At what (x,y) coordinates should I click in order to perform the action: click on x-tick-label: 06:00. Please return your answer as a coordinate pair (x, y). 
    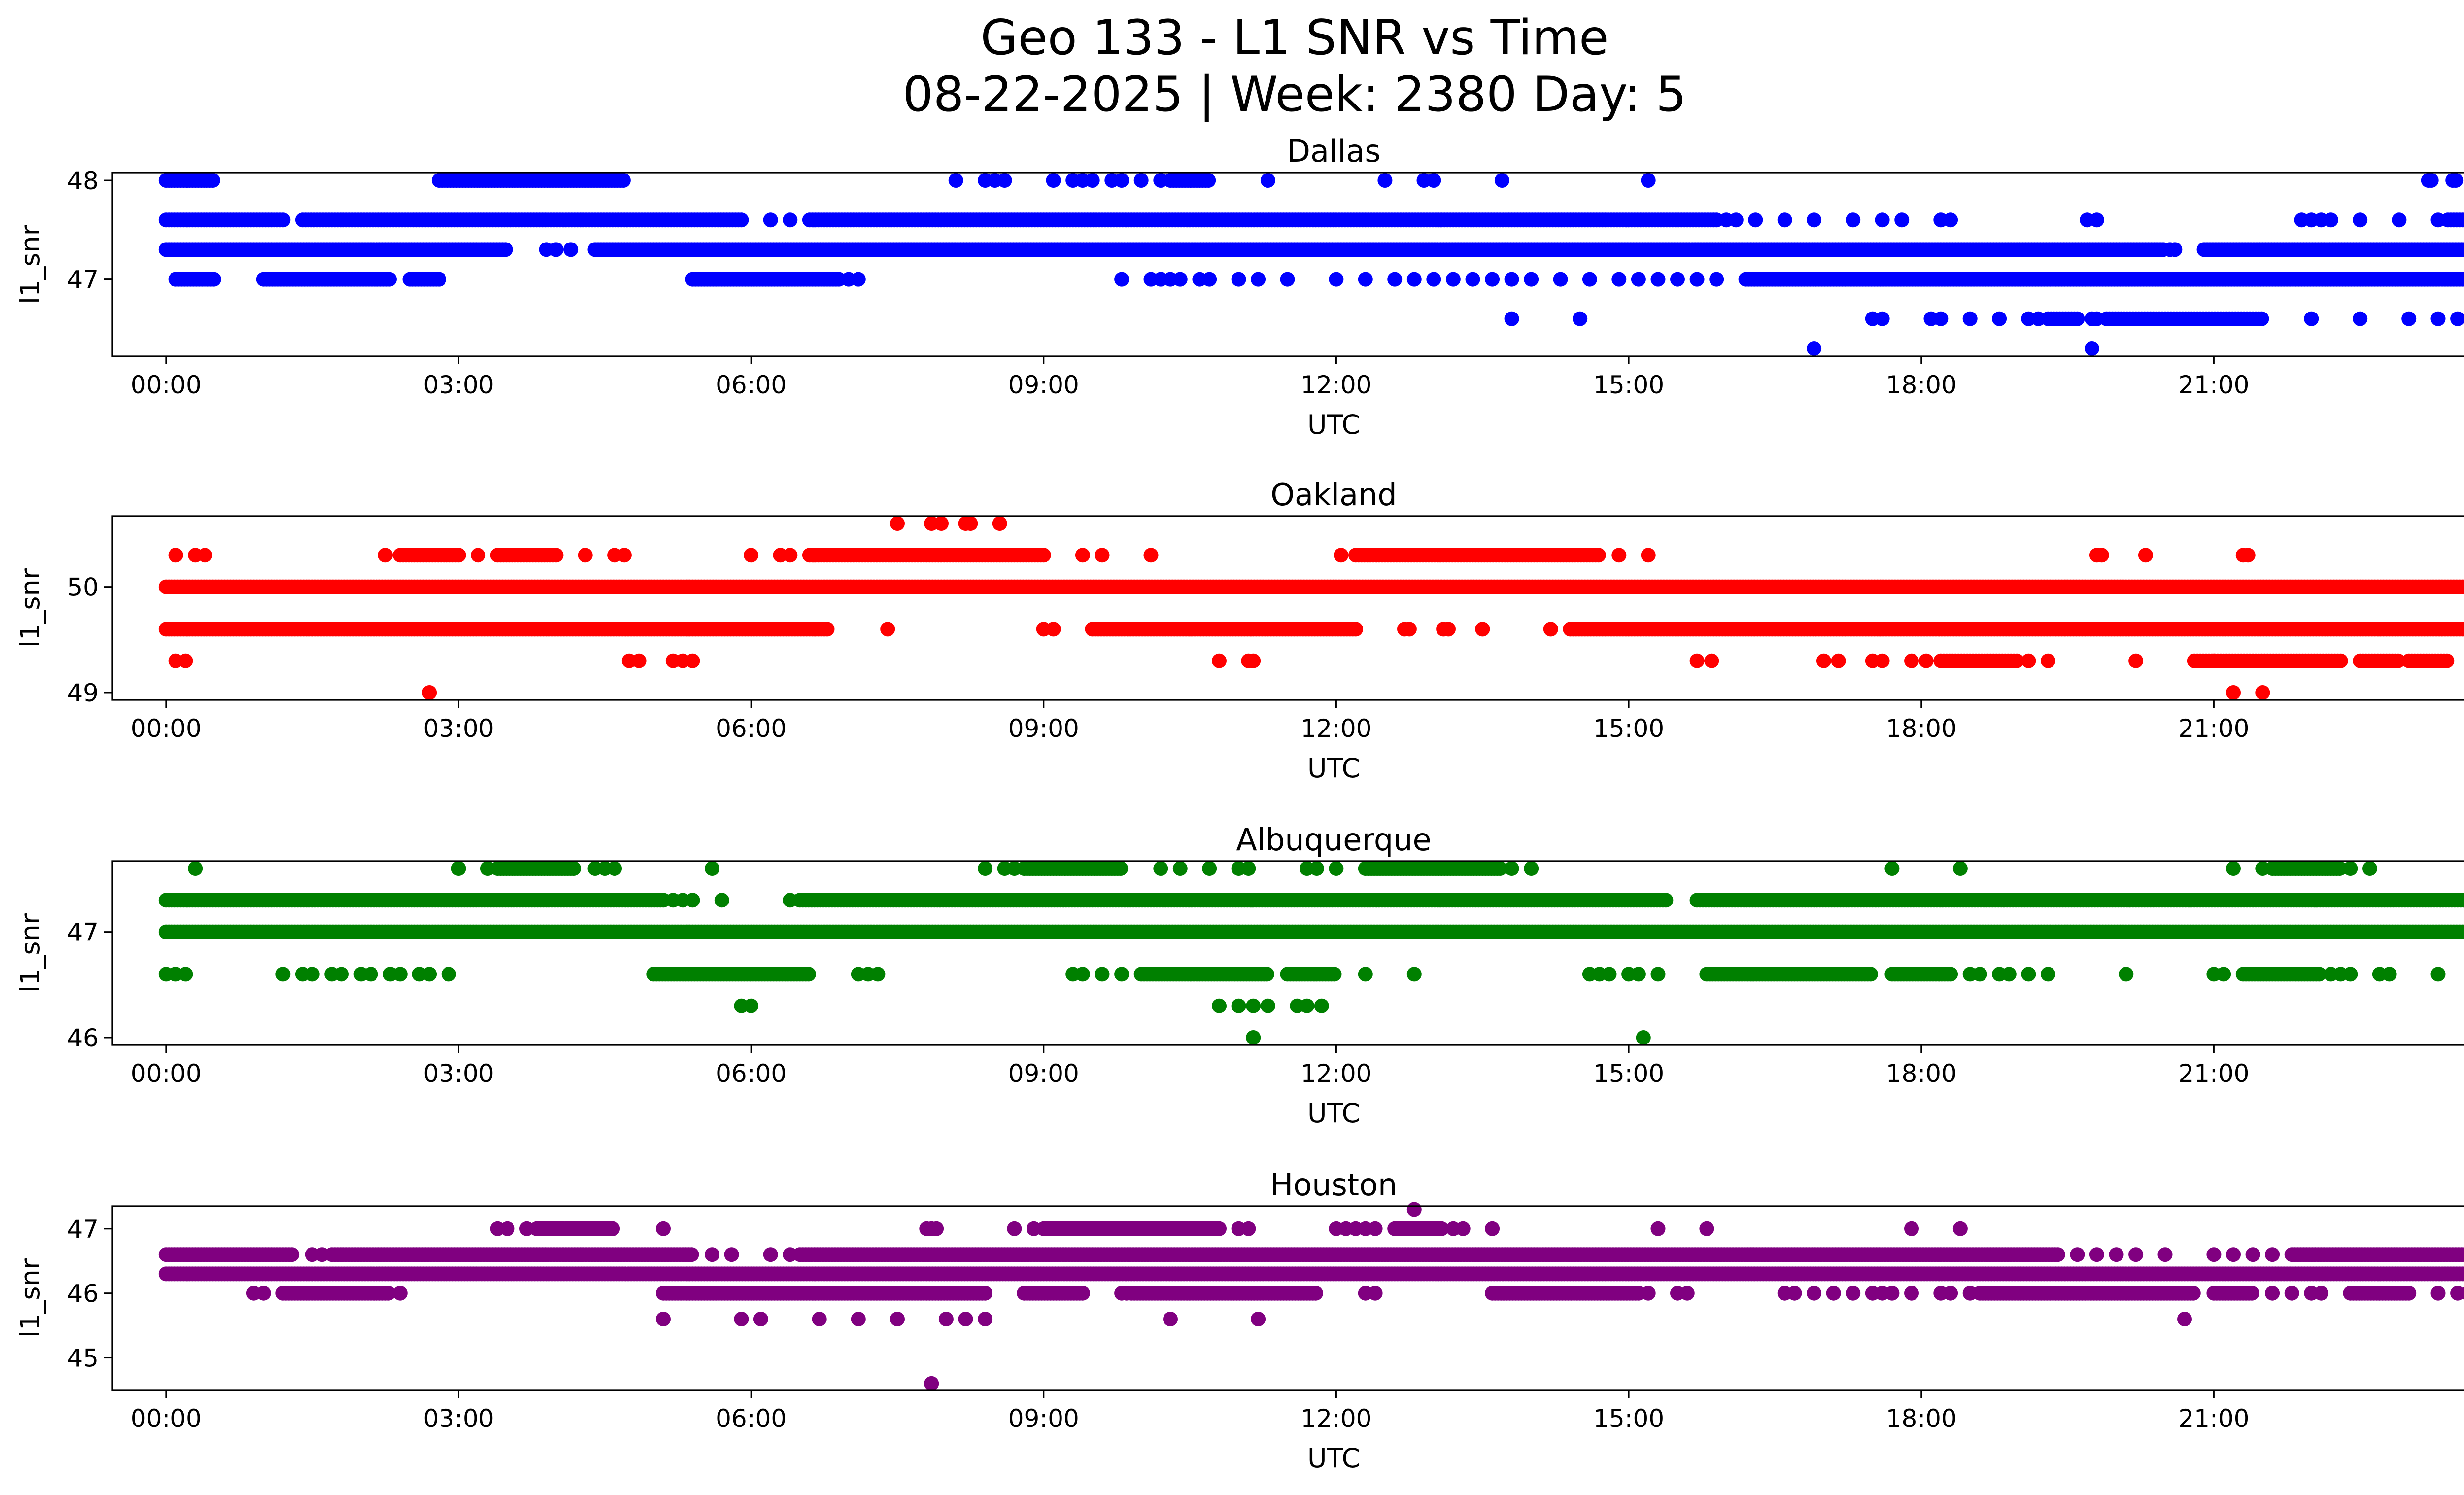
    Looking at the image, I should click on (751, 728).